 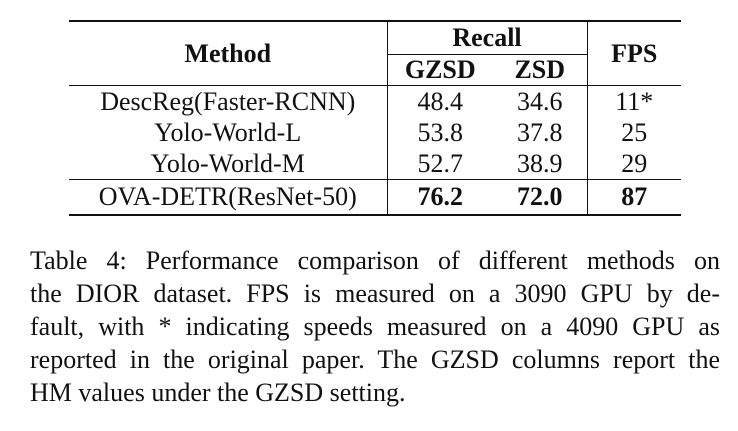 I want to click on table-row: DescReg(Faster-RCNN) 48.4 34.6 11*, so click(x=375, y=101).